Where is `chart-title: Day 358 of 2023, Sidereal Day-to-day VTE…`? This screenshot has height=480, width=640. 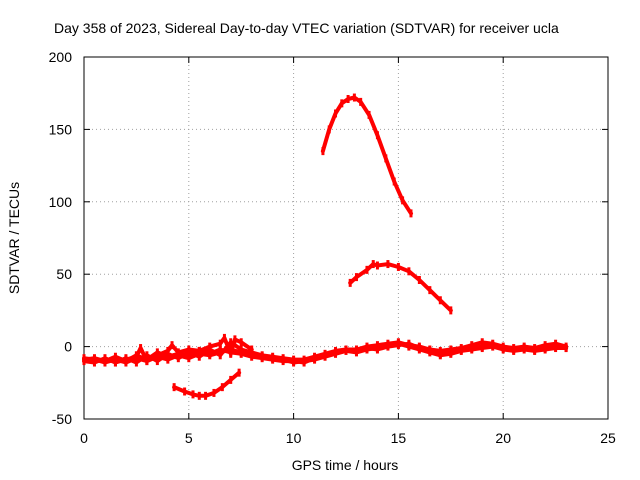 chart-title: Day 358 of 2023, Sidereal Day-to-day VTE… is located at coordinates (306, 28).